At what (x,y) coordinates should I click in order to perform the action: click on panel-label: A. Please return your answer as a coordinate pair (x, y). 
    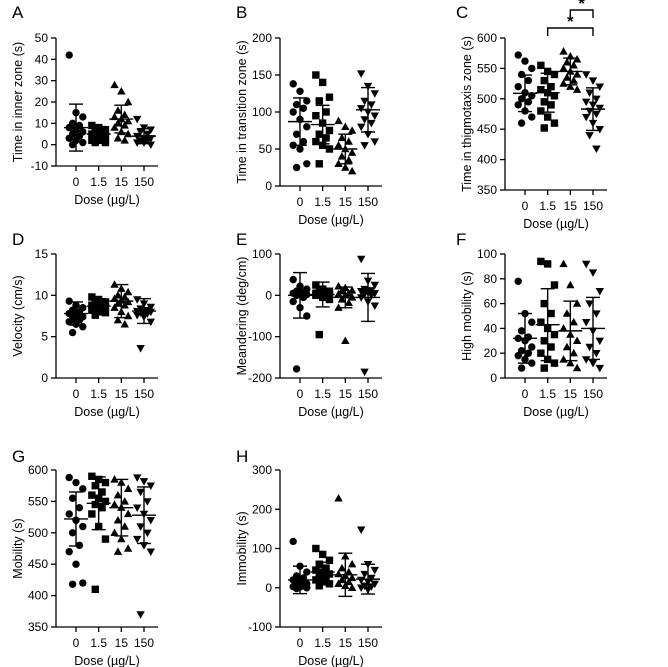
    Looking at the image, I should click on (18, 12).